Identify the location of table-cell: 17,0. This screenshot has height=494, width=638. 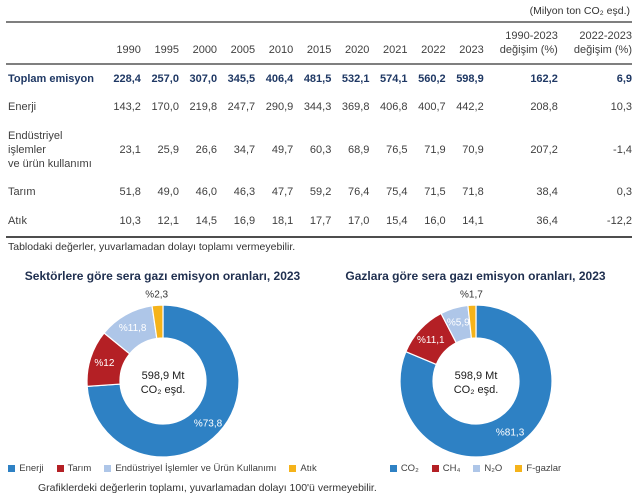
(350, 222).